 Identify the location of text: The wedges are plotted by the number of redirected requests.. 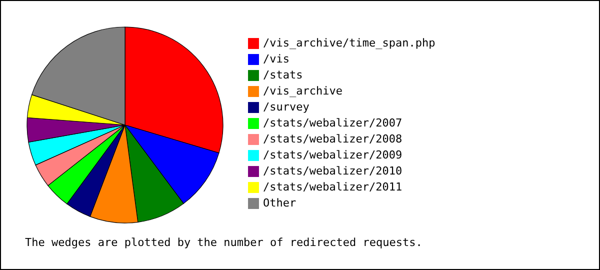
(223, 242).